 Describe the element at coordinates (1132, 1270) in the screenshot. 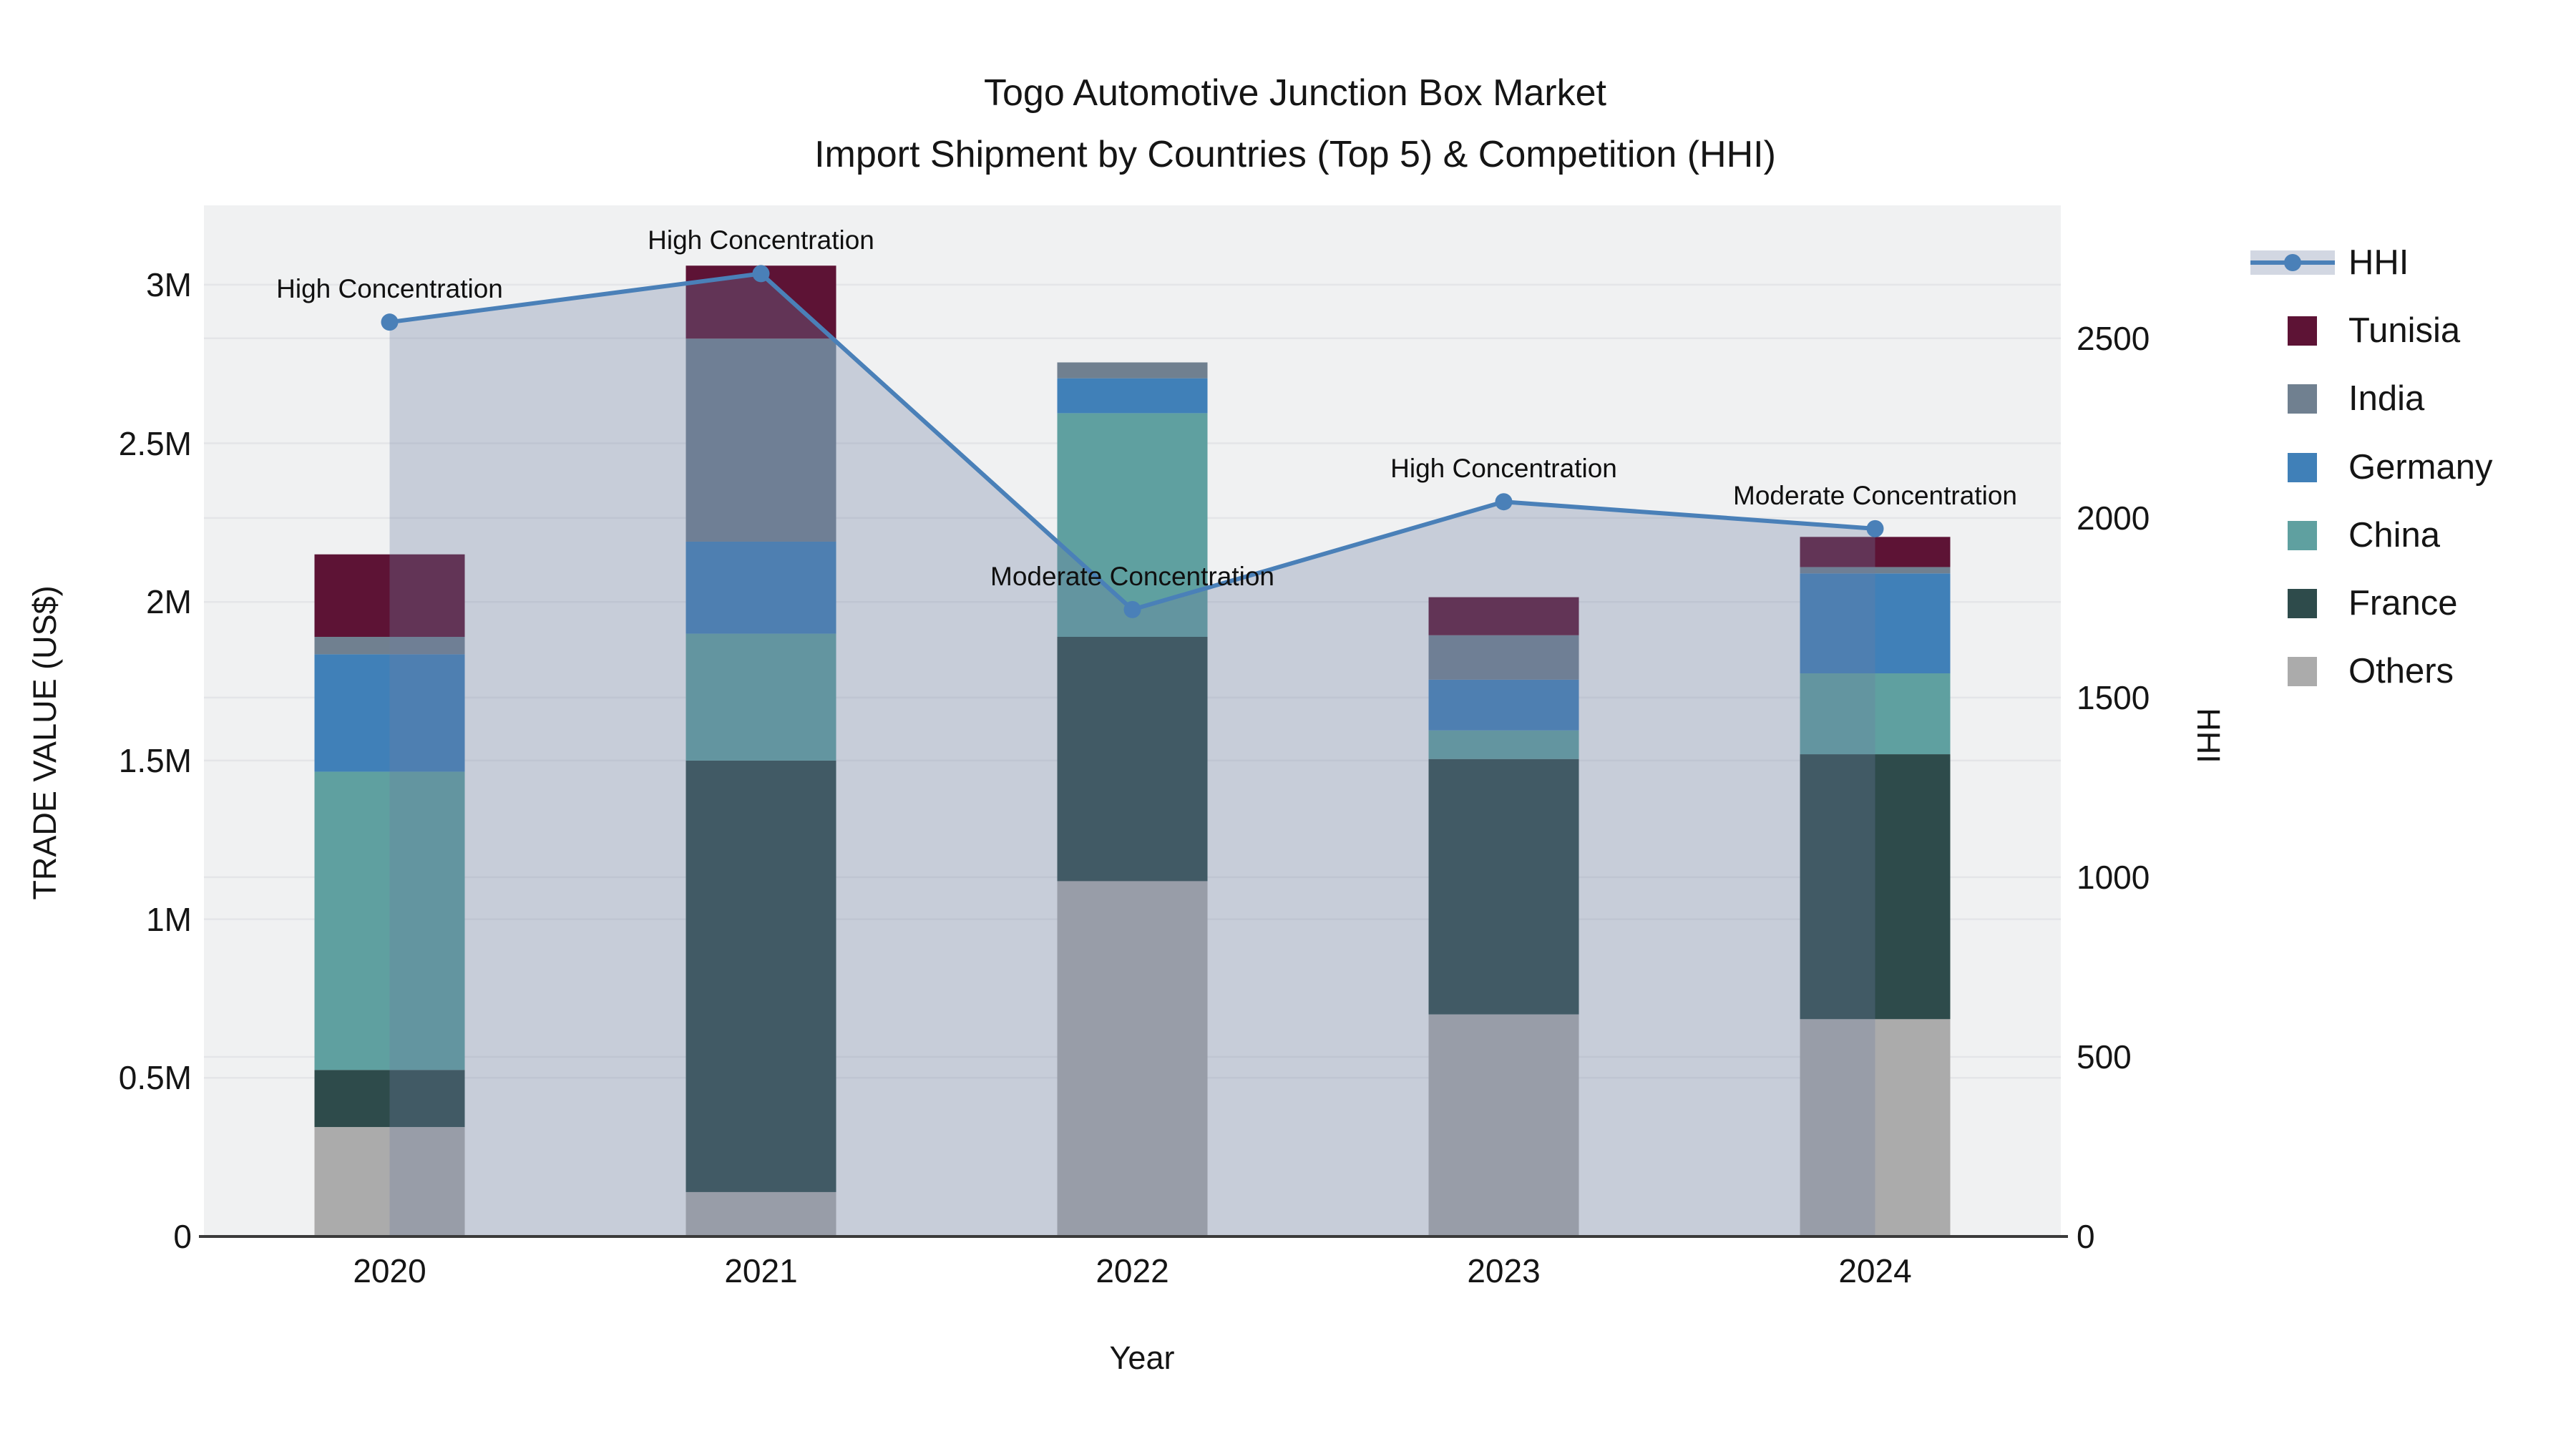

I see `x-tick-label: 2022` at that location.